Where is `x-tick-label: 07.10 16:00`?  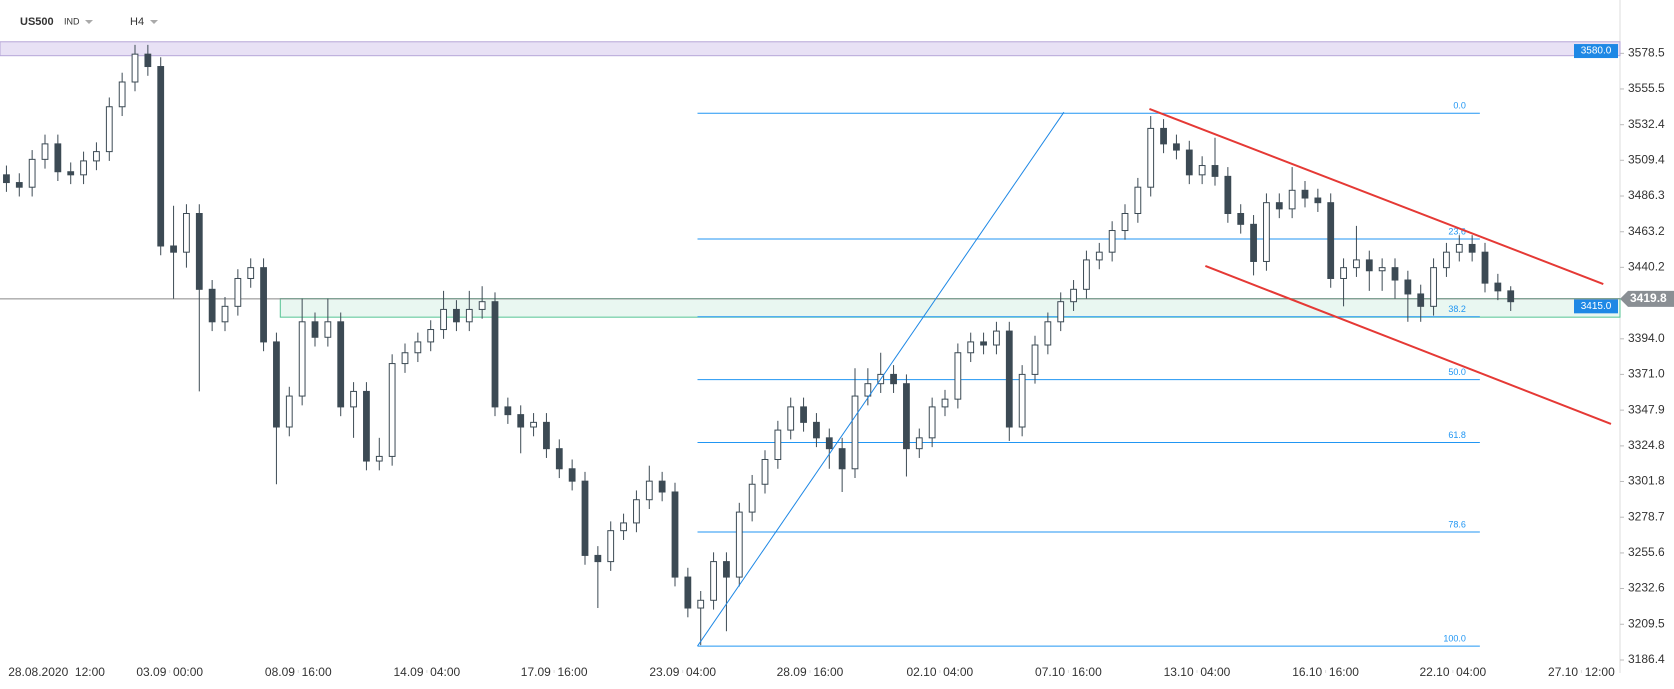 x-tick-label: 07.10 16:00 is located at coordinates (1068, 672).